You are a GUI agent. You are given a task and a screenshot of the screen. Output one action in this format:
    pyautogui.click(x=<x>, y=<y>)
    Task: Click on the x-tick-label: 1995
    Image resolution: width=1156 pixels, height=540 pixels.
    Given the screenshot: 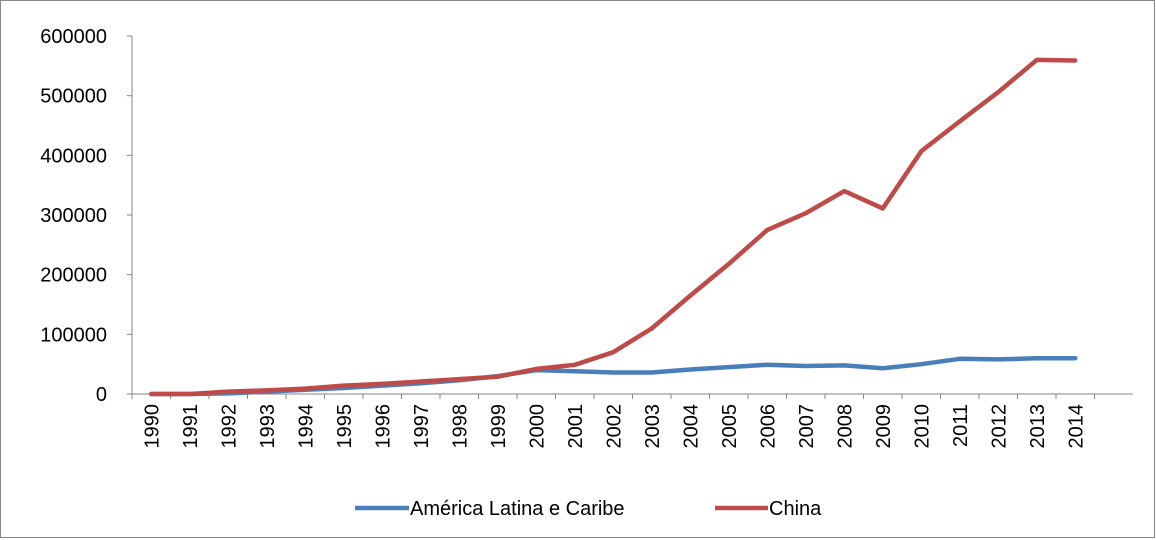 What is the action you would take?
    pyautogui.click(x=345, y=426)
    